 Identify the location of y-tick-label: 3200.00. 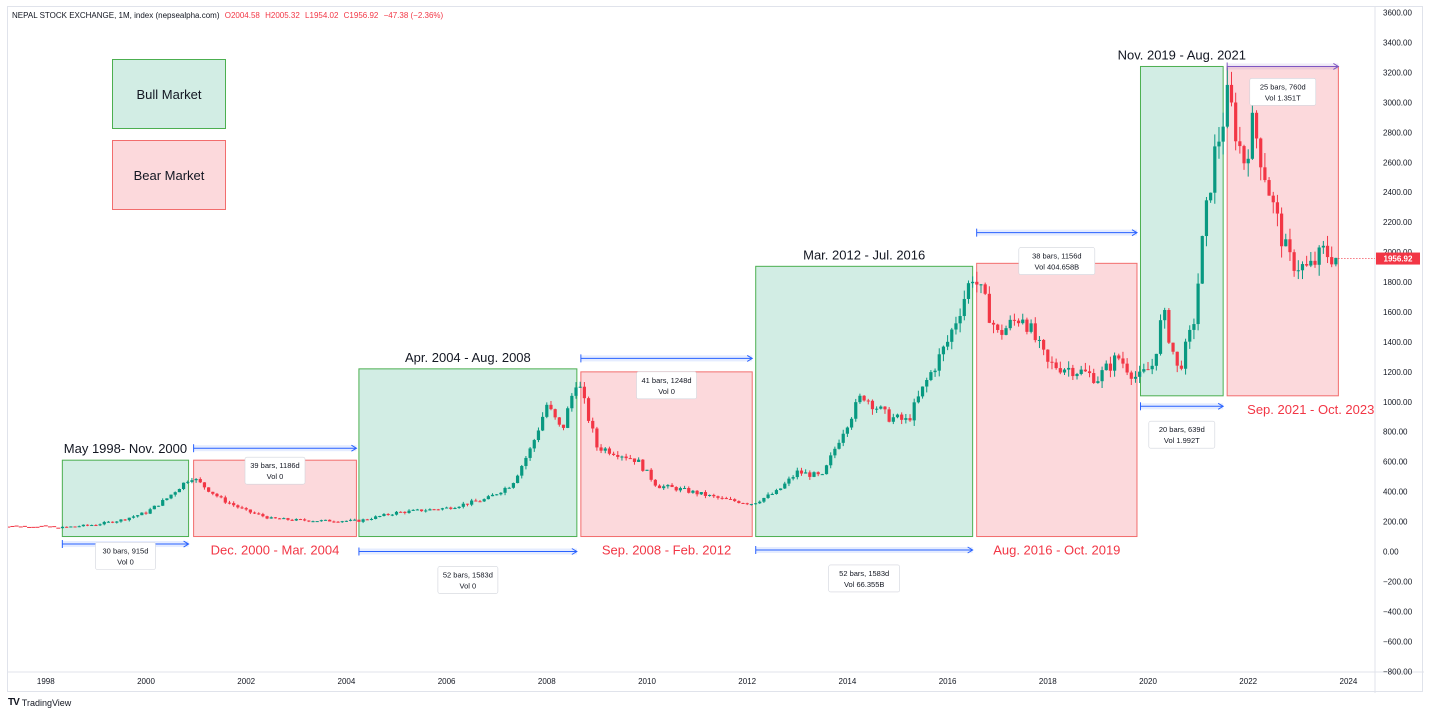
(1397, 72).